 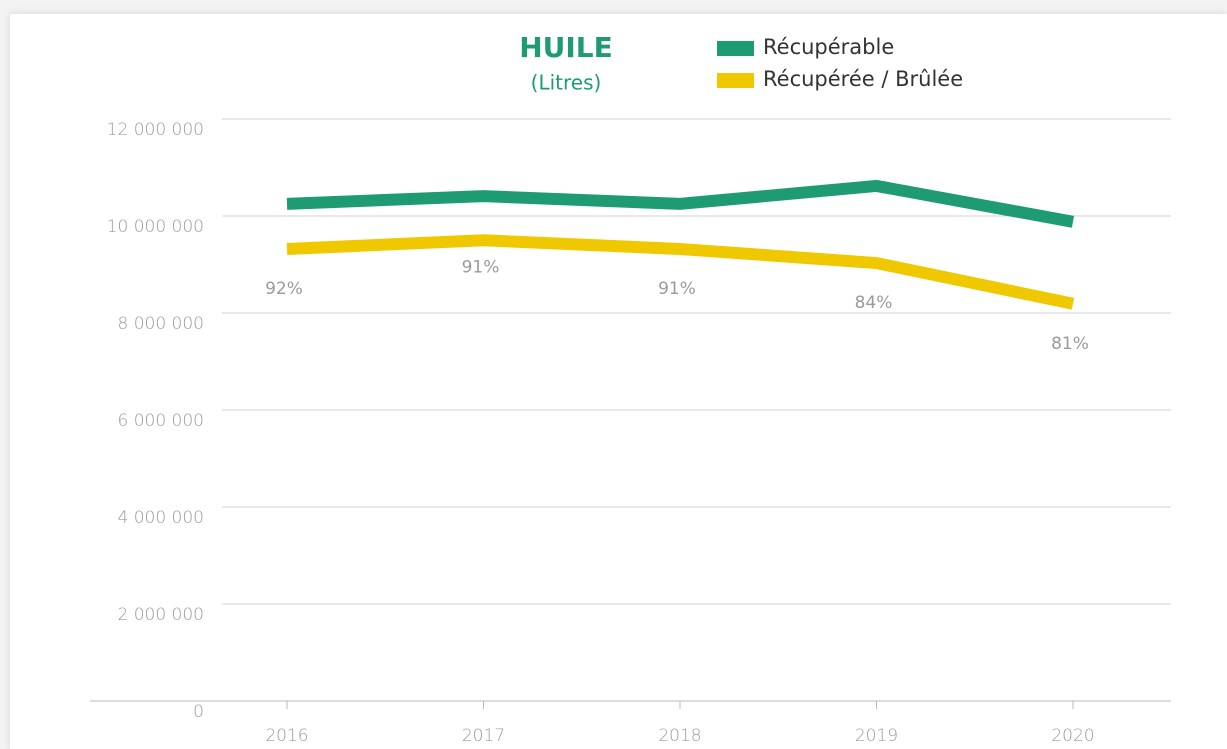 I want to click on x-tick-label: 2017, so click(x=483, y=736).